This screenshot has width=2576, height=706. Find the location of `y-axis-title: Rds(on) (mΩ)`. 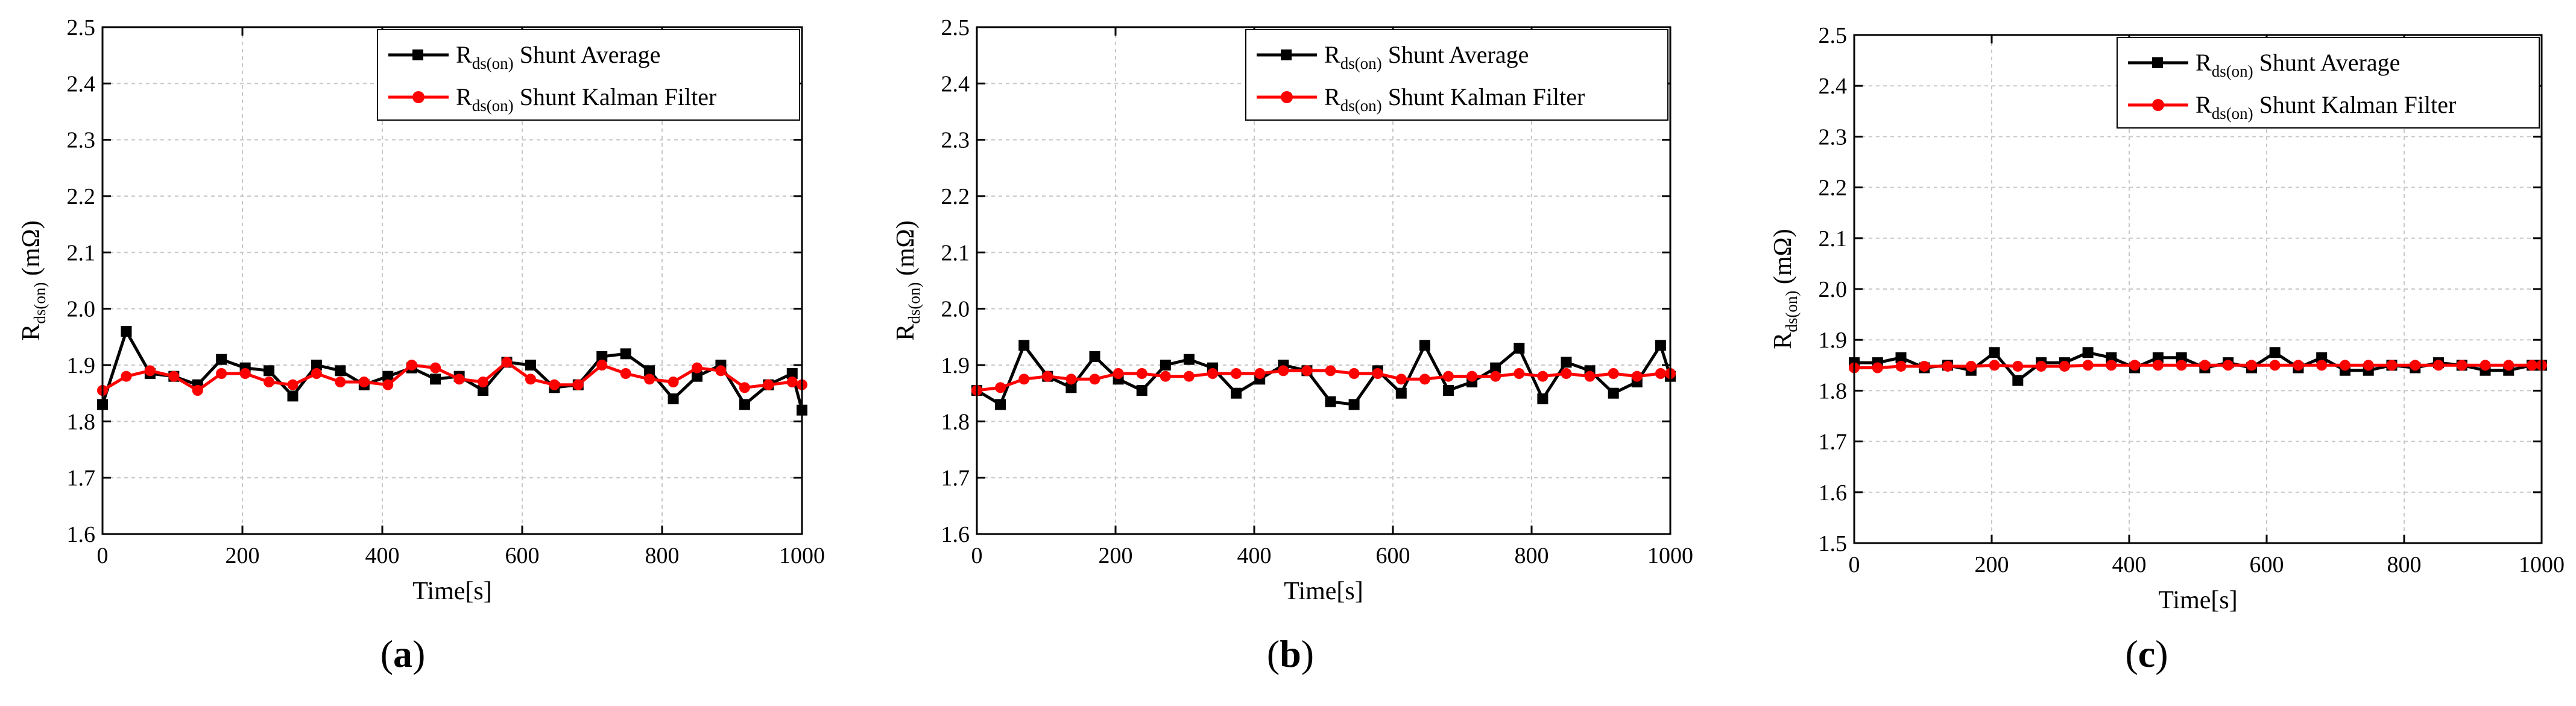

y-axis-title: Rds(on) (mΩ) is located at coordinates (907, 280).